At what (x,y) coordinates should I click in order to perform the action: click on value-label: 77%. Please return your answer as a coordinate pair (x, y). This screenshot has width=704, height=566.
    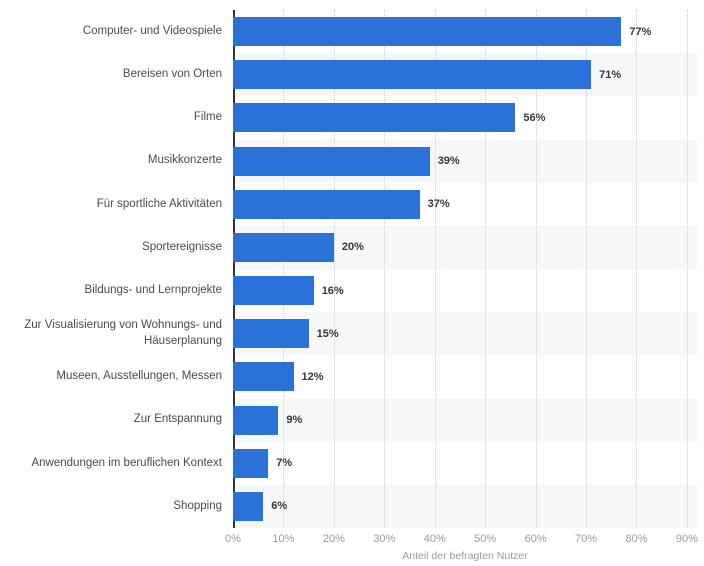
    Looking at the image, I should click on (640, 31).